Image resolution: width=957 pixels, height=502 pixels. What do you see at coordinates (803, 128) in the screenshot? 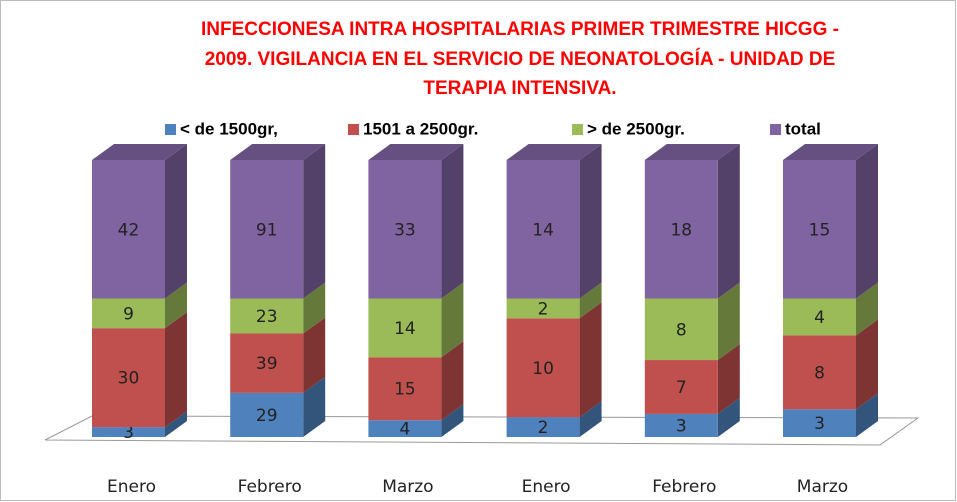
I see `legend-label: total` at bounding box center [803, 128].